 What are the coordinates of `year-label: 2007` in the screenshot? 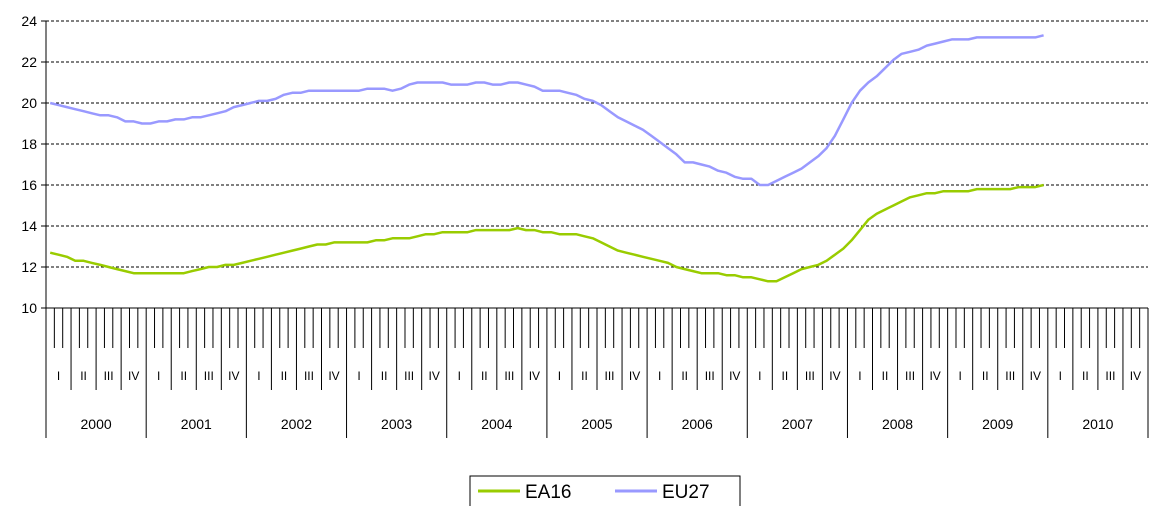 It's located at (797, 424).